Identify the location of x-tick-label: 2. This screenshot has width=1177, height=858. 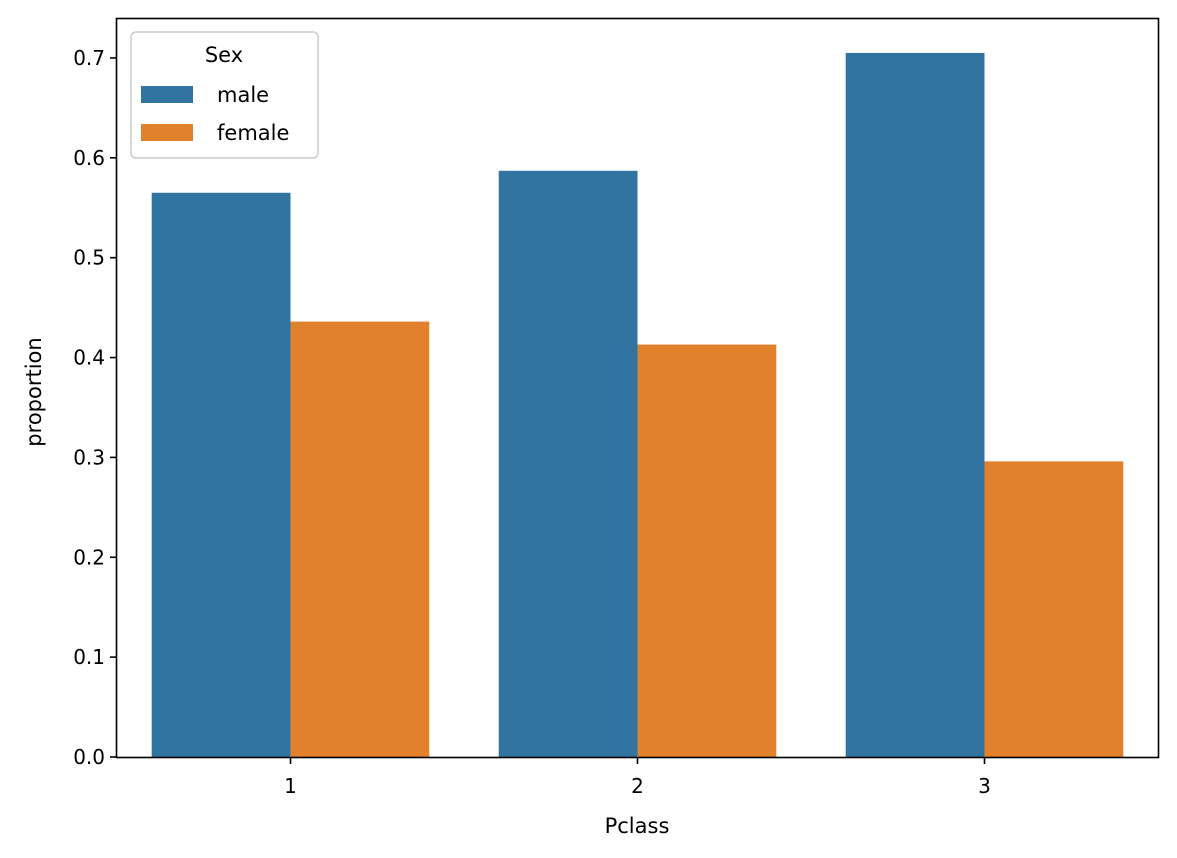
(637, 786).